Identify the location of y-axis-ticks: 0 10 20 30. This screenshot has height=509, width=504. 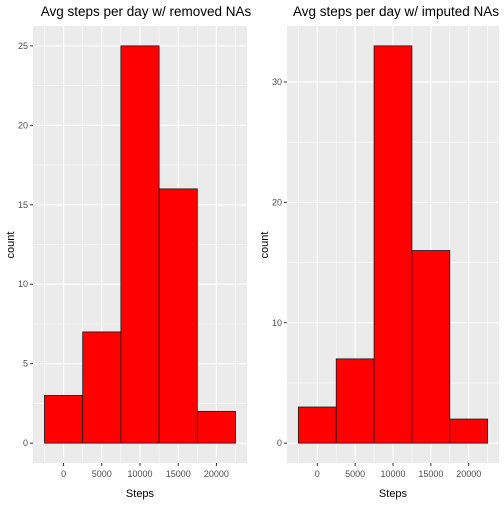
(279, 262).